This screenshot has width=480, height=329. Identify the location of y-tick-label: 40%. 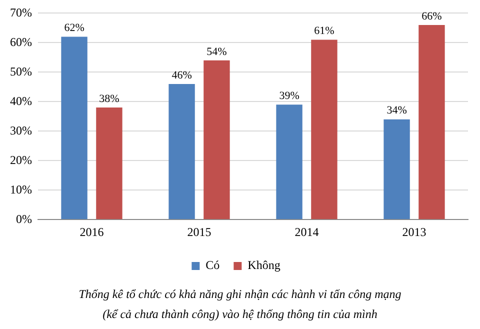
(21, 101).